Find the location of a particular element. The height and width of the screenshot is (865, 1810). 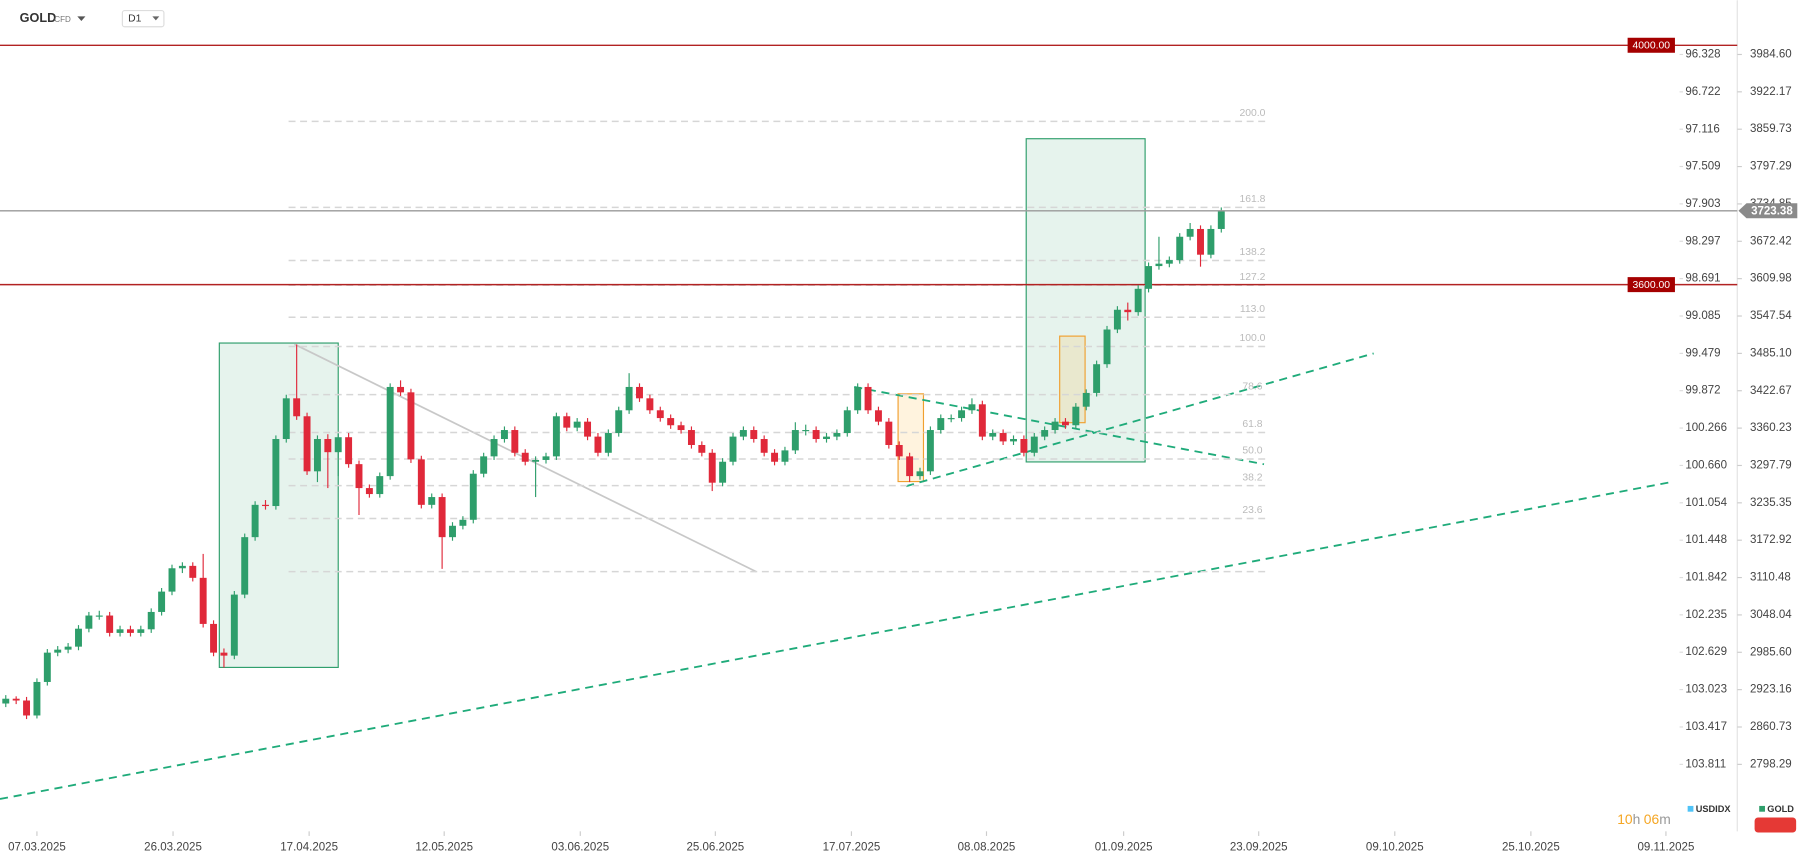

legend-label: USDIDX is located at coordinates (1714, 809).